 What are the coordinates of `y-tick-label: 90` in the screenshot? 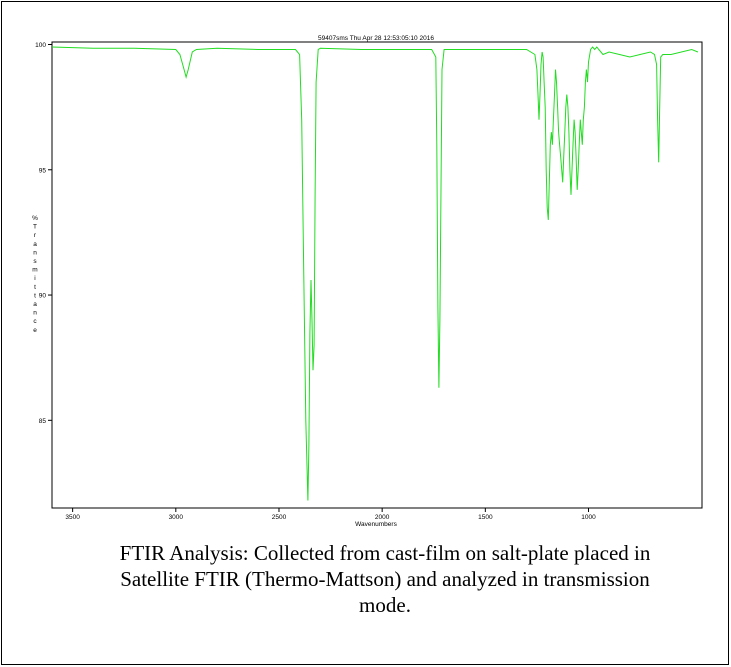 It's located at (43, 296).